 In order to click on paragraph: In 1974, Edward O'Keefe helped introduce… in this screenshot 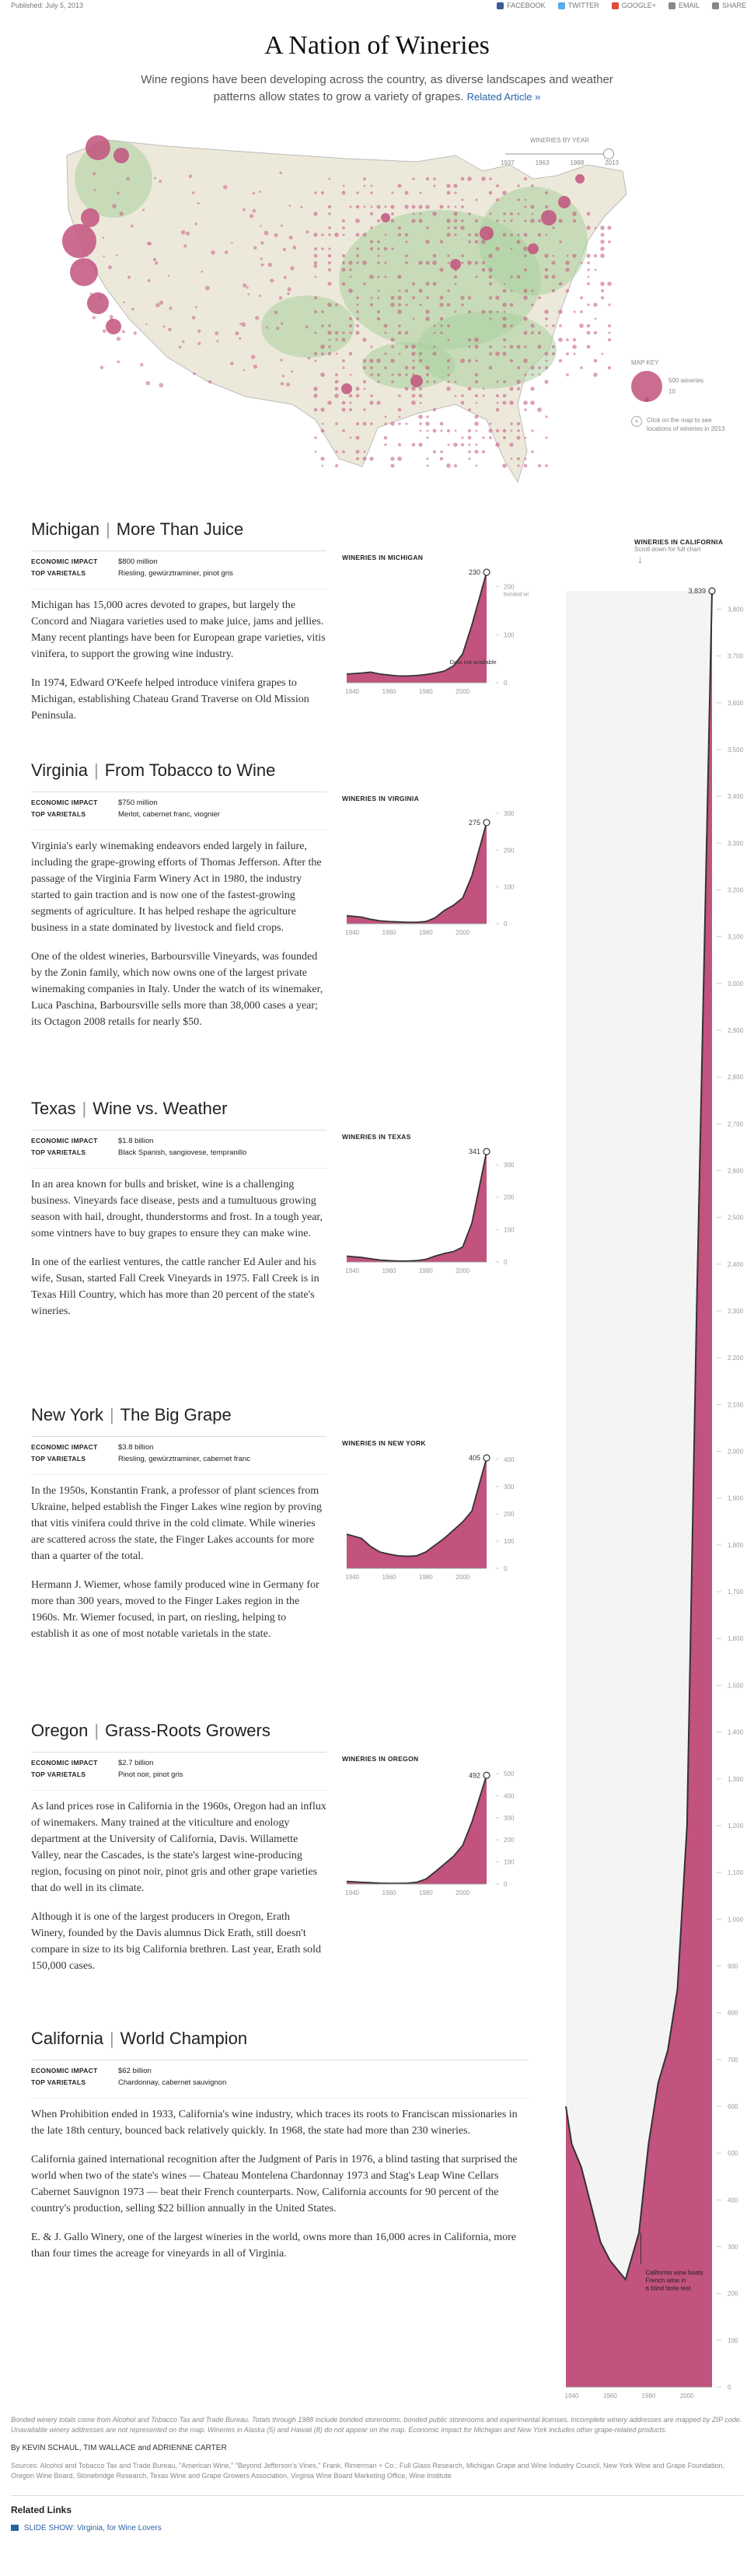, I will do `click(170, 699)`.